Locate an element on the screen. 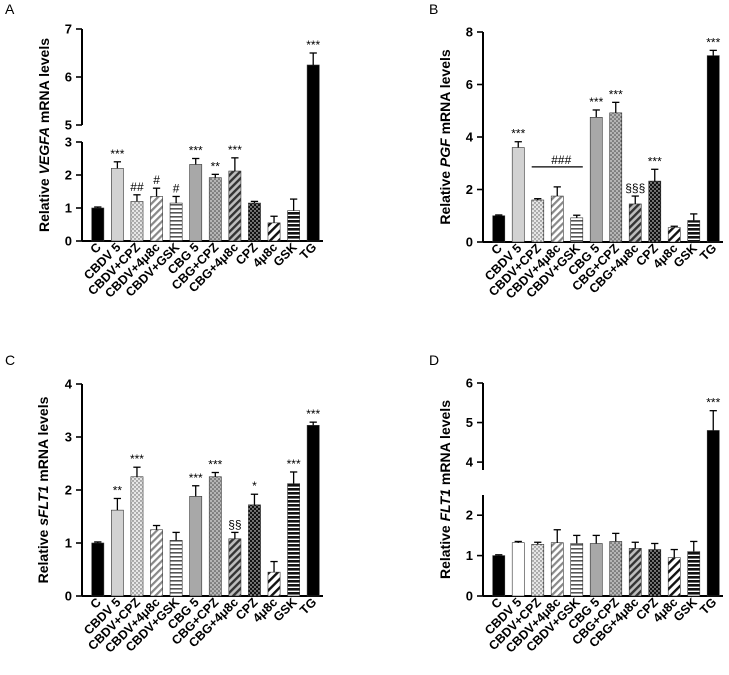 The image size is (729, 675). y-axis-label: Relative VEGFA mRNA levels is located at coordinates (44, 135).